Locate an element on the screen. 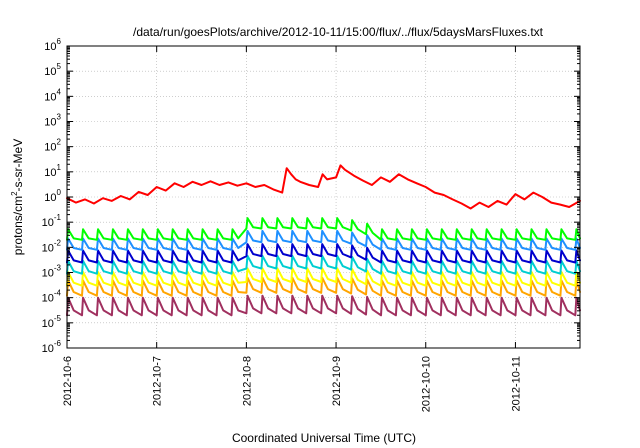 The height and width of the screenshot is (448, 640). y-tick-label: 10³ is located at coordinates (52, 121).